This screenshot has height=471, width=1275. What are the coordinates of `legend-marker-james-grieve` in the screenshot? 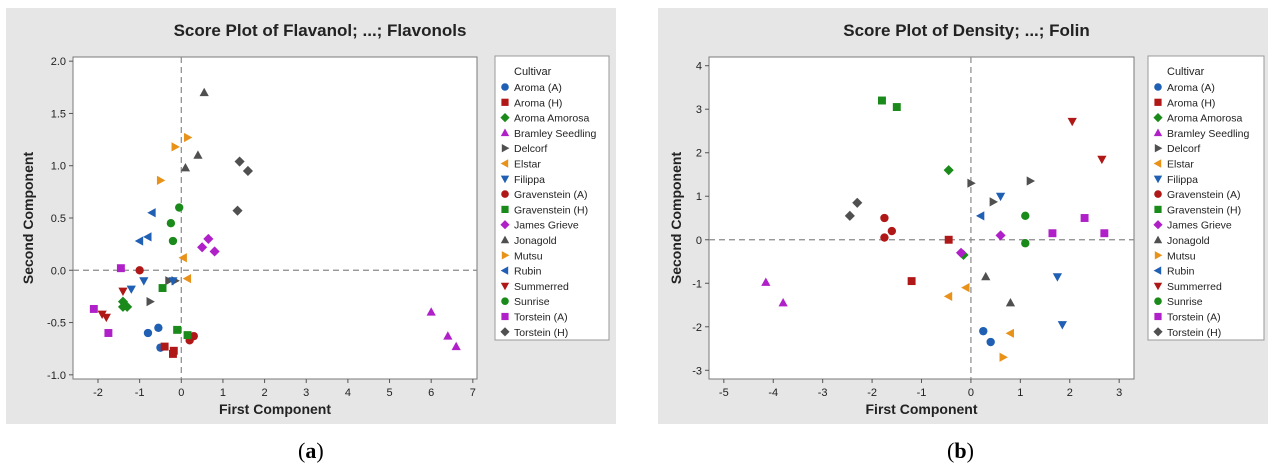 It's located at (505, 225).